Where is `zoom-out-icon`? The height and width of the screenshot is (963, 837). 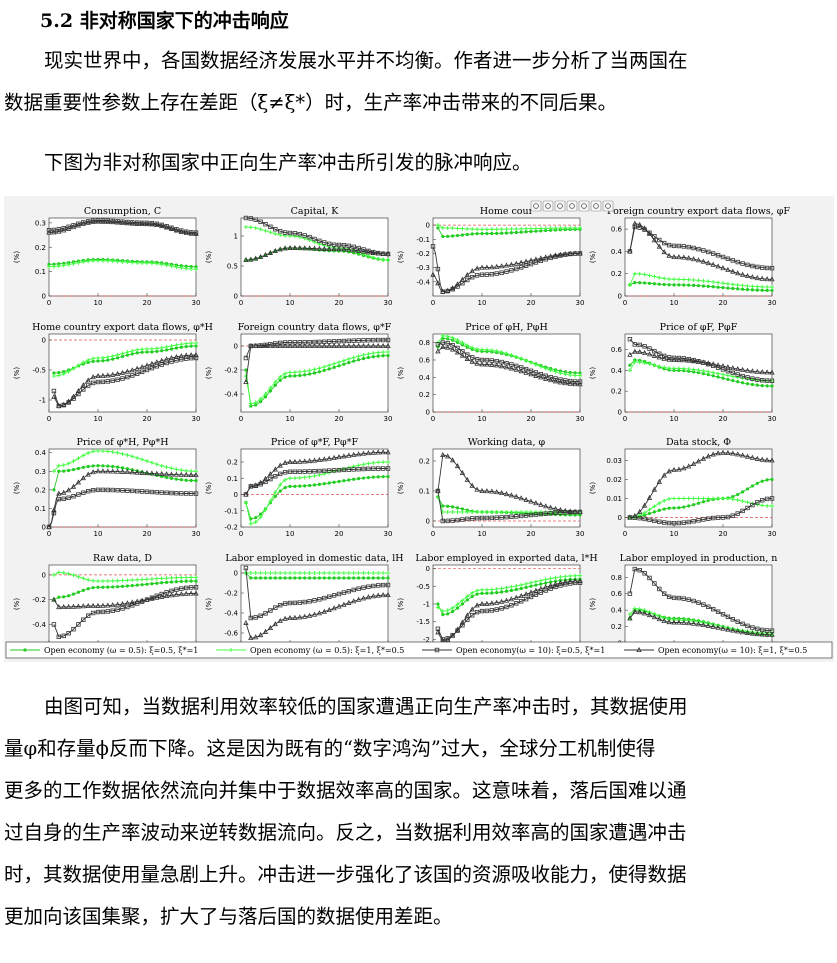 zoom-out-icon is located at coordinates (596, 206).